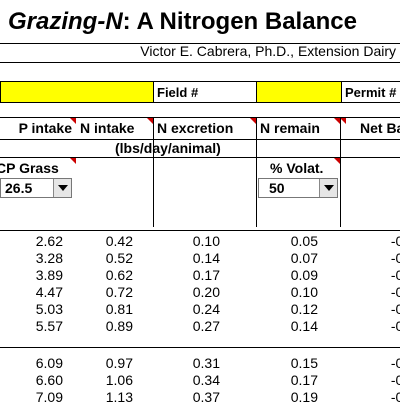  I want to click on col-header-n-intake-text: N intake, so click(107, 128).